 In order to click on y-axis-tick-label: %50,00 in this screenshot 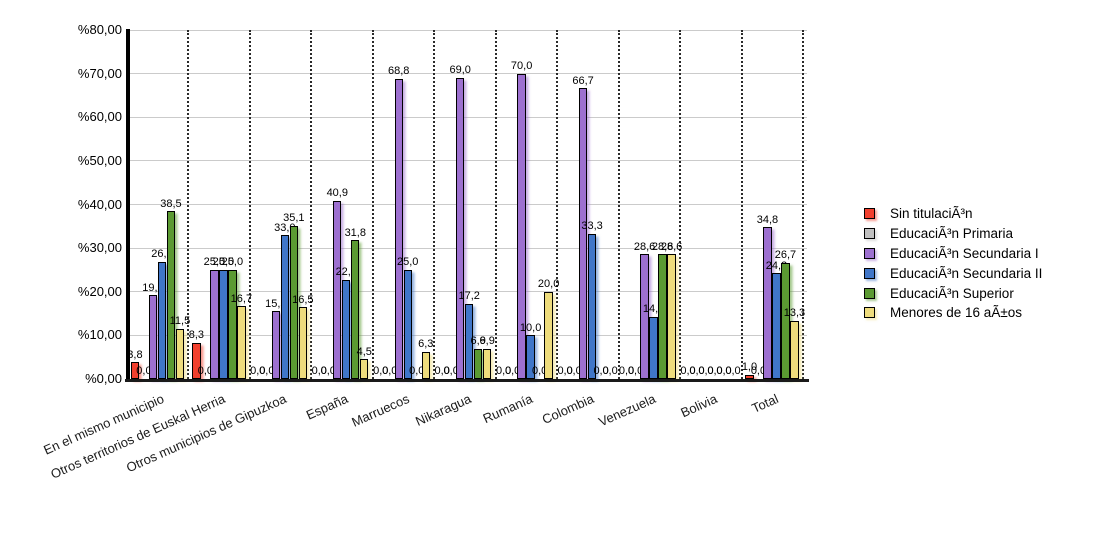, I will do `click(99, 160)`.